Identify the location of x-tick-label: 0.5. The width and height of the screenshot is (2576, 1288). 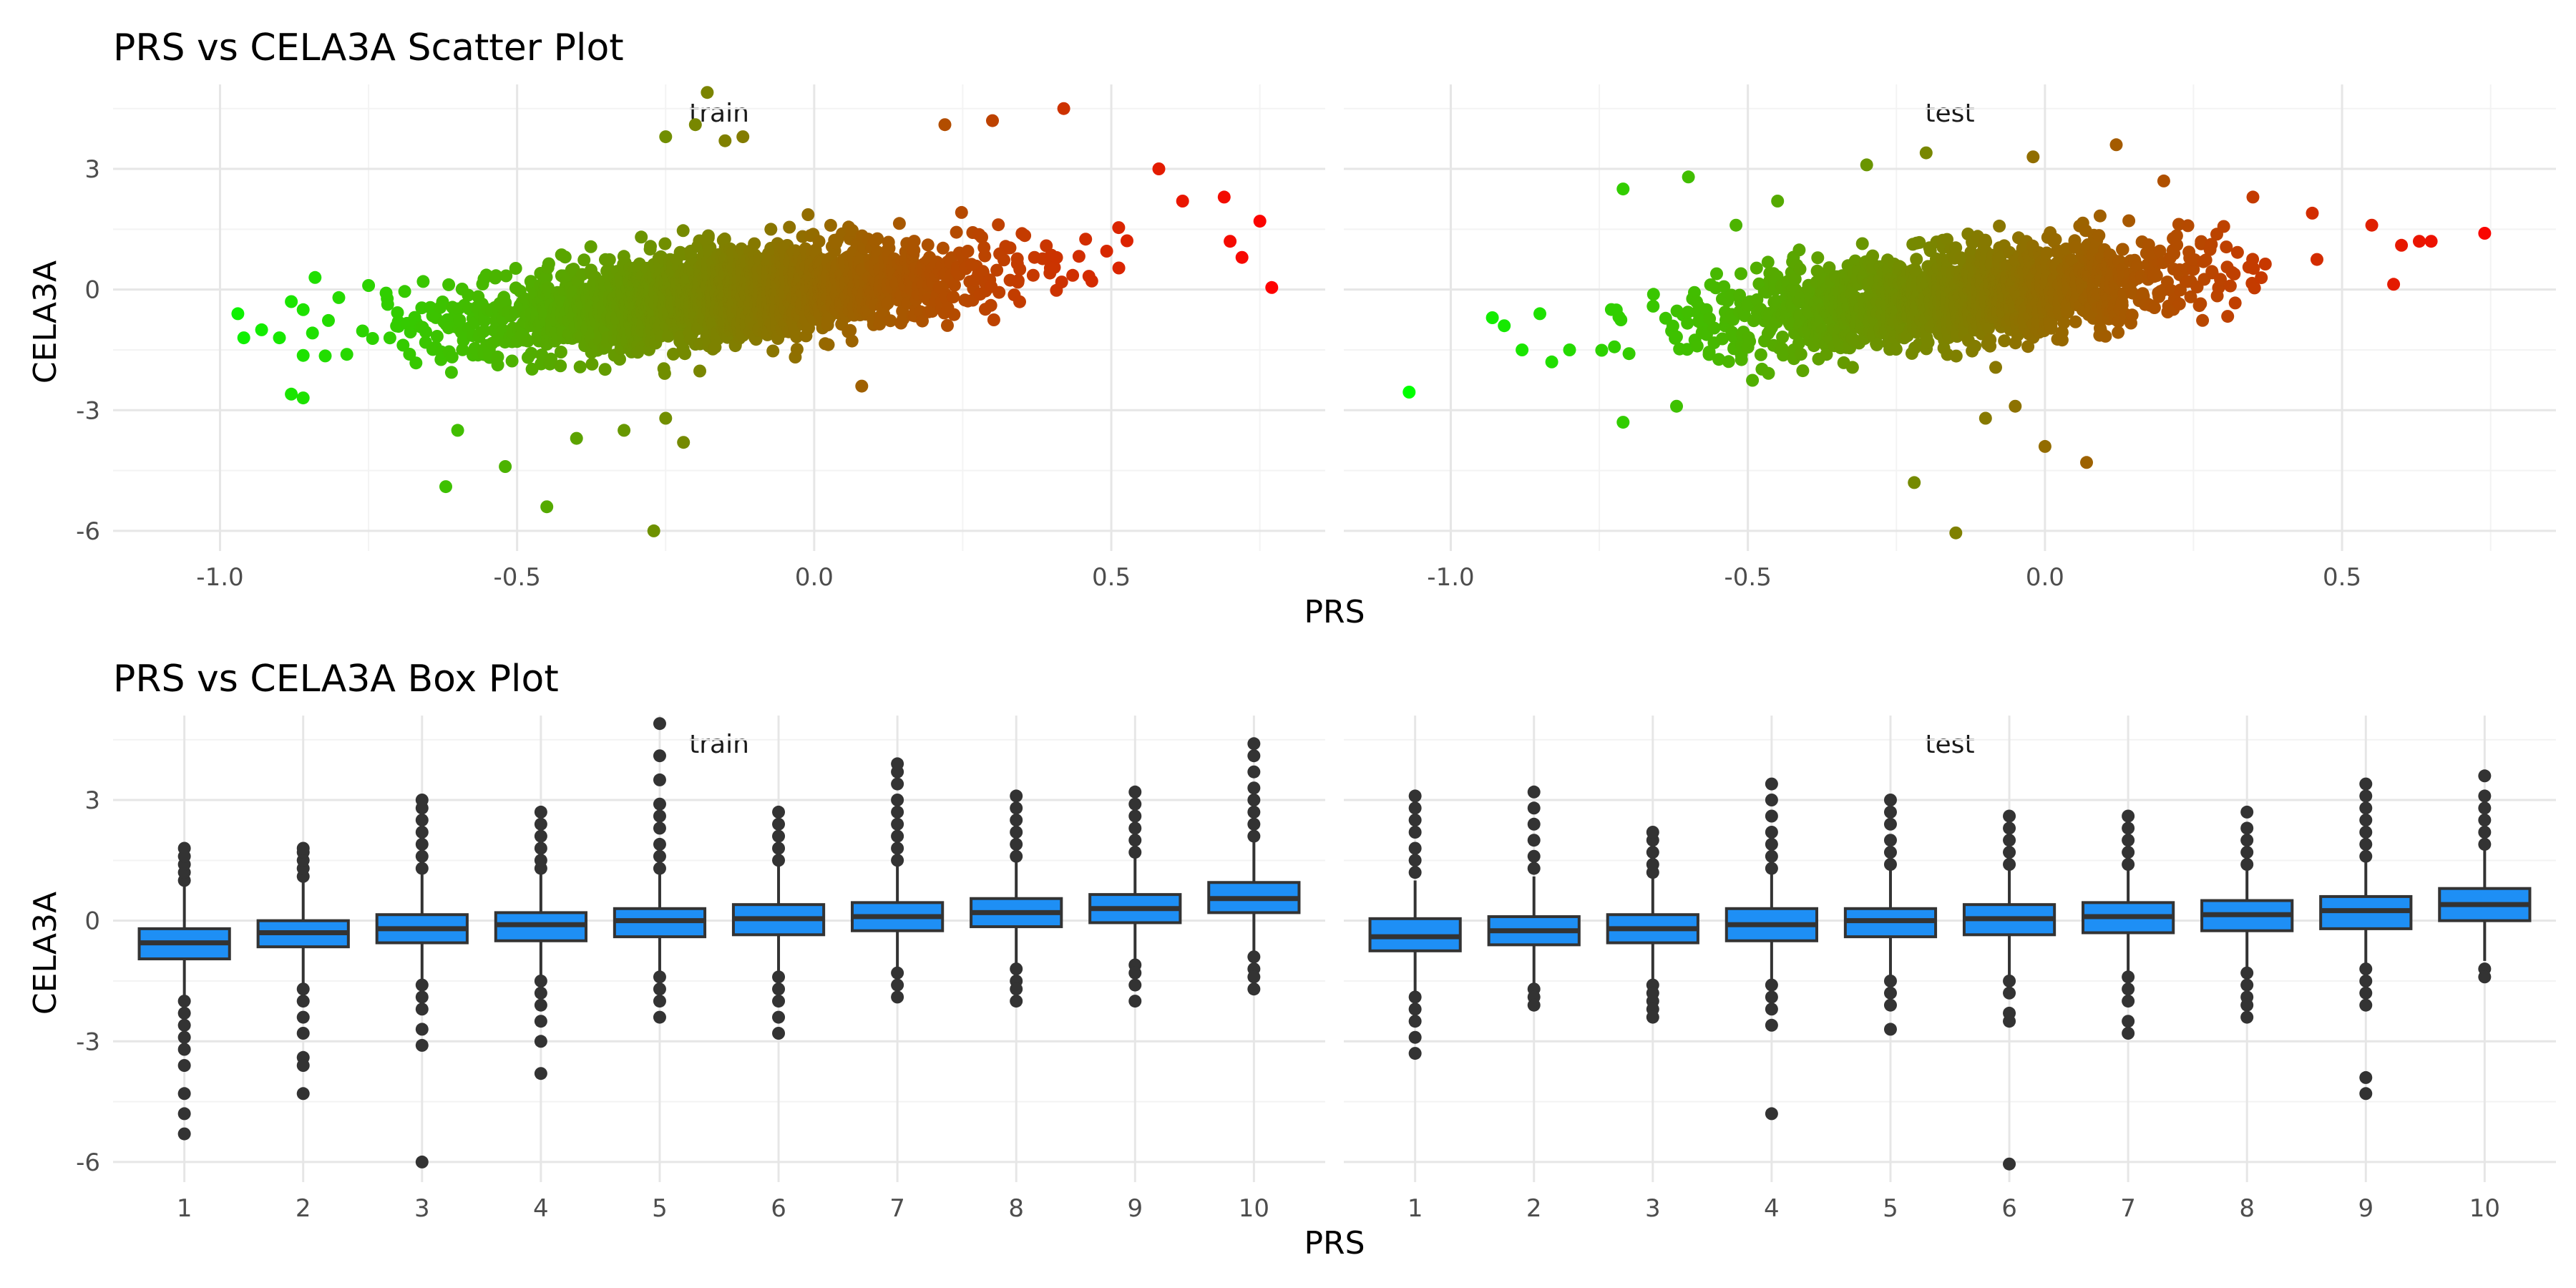
(2342, 577).